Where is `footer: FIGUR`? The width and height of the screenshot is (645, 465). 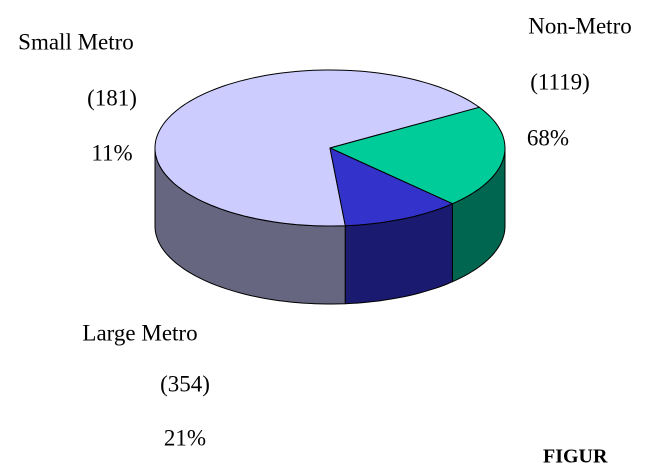 footer: FIGUR is located at coordinates (575, 455).